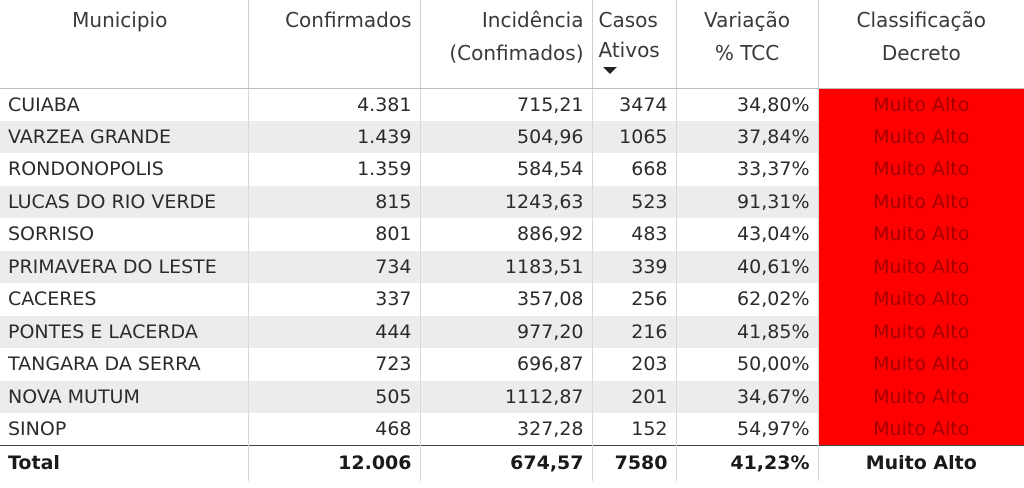 The width and height of the screenshot is (1024, 488). I want to click on column-header-label: Municipio, so click(120, 20).